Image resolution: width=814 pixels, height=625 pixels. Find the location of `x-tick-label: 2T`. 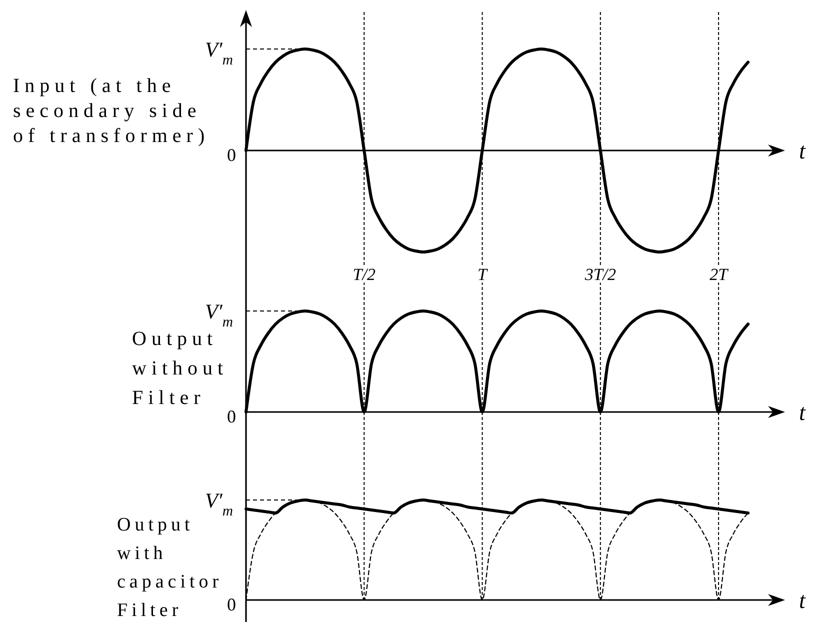

x-tick-label: 2T is located at coordinates (720, 274).